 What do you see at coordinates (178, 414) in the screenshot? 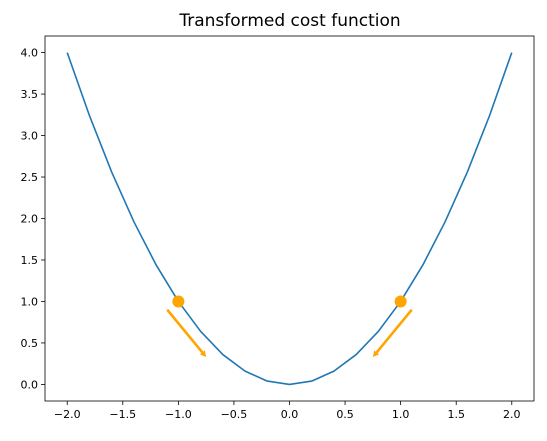
I see `x-tick-label: −1.0` at bounding box center [178, 414].